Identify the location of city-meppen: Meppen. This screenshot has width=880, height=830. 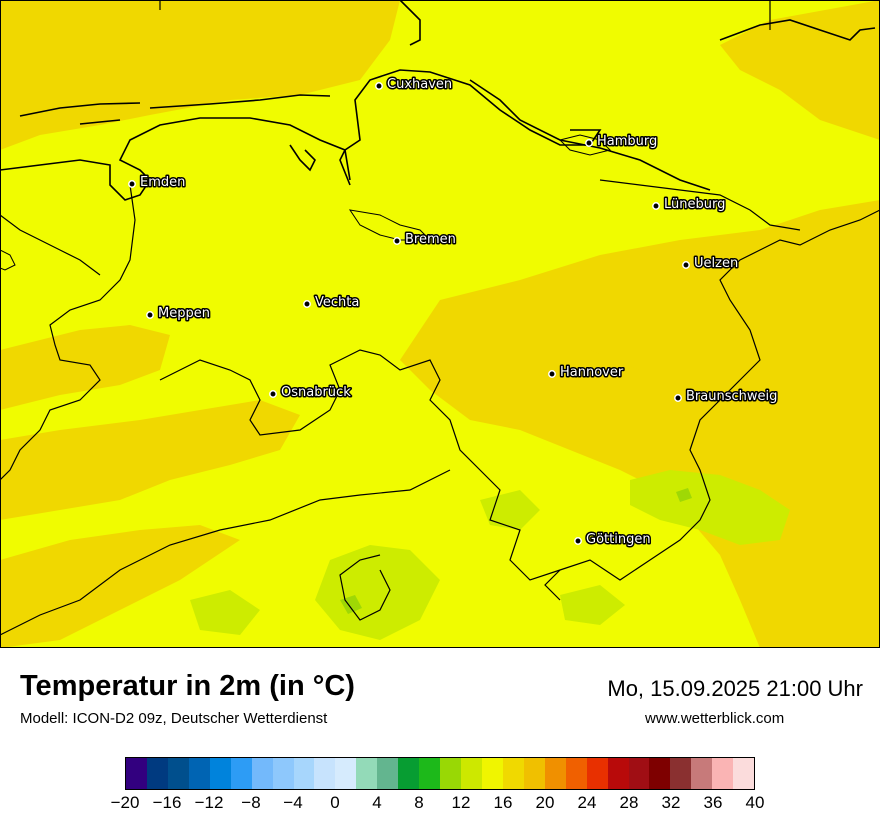
(178, 314).